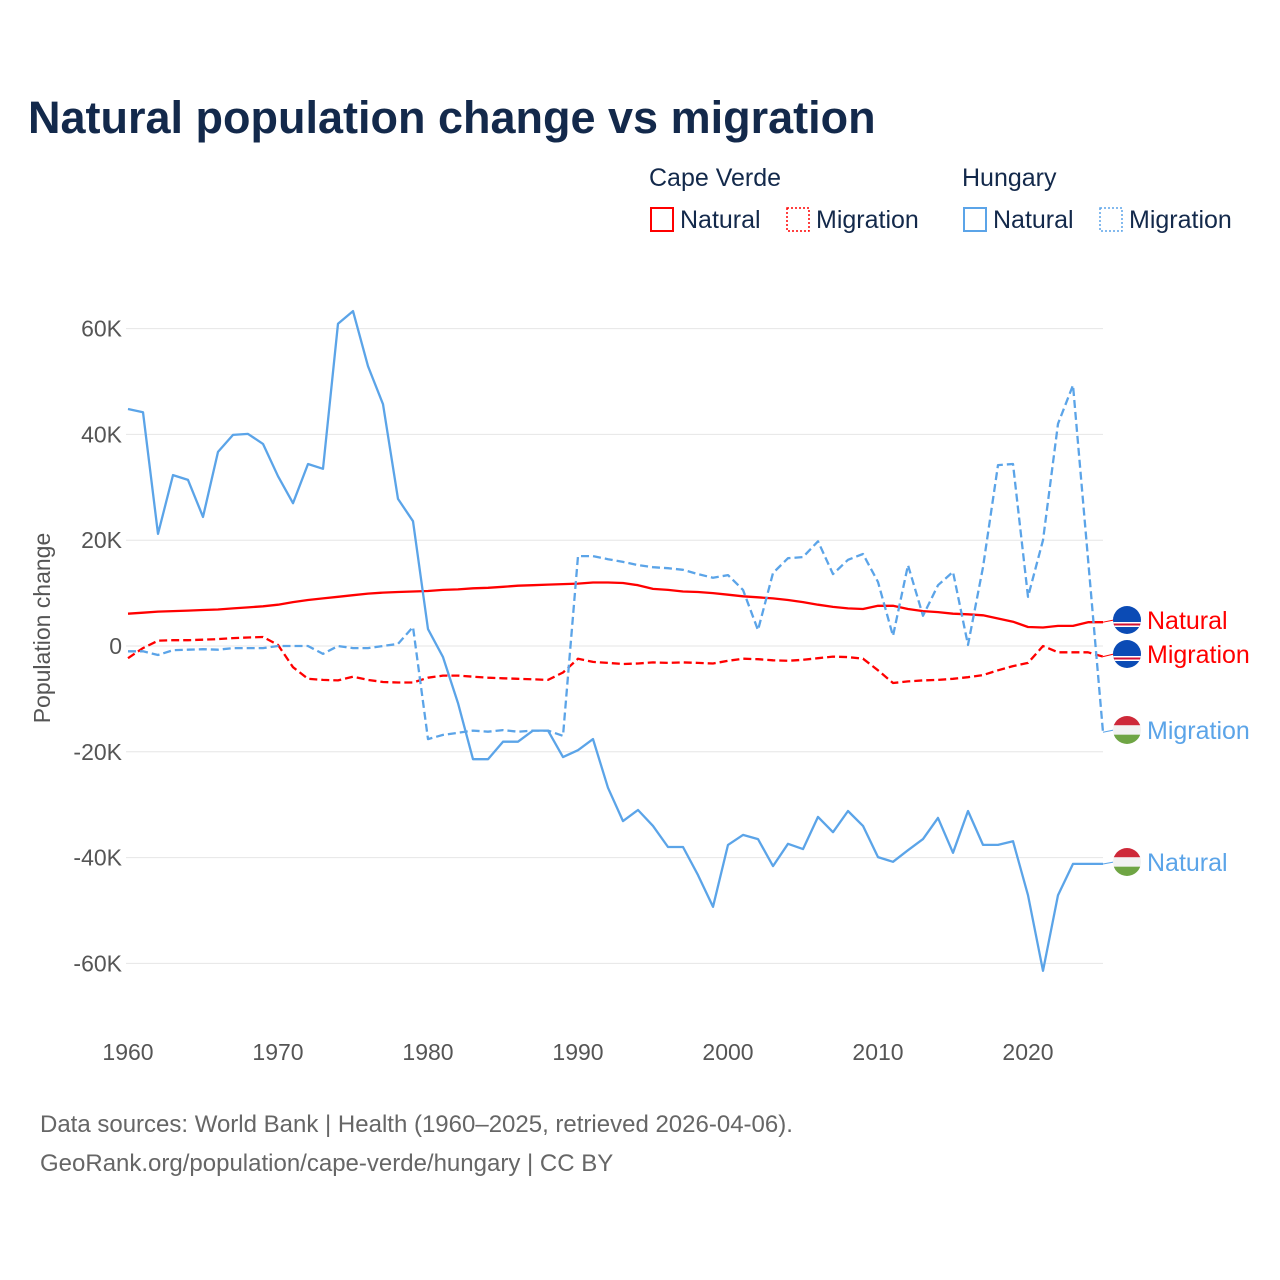  Describe the element at coordinates (1033, 220) in the screenshot. I see `legend-item-hu-natural: Natural` at that location.